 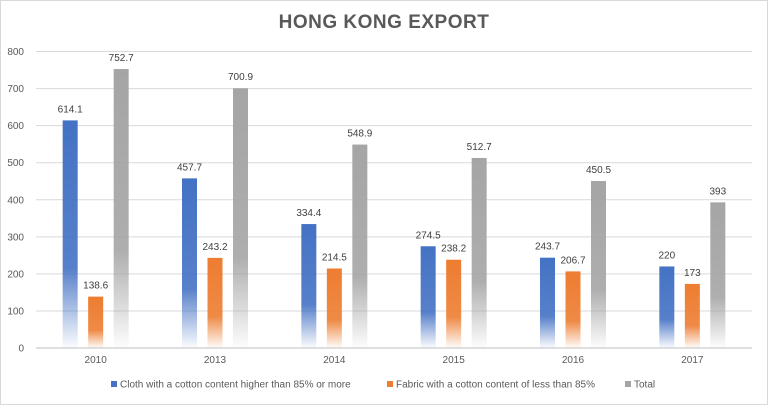 I want to click on x-tick-label: 2010, so click(x=96, y=360).